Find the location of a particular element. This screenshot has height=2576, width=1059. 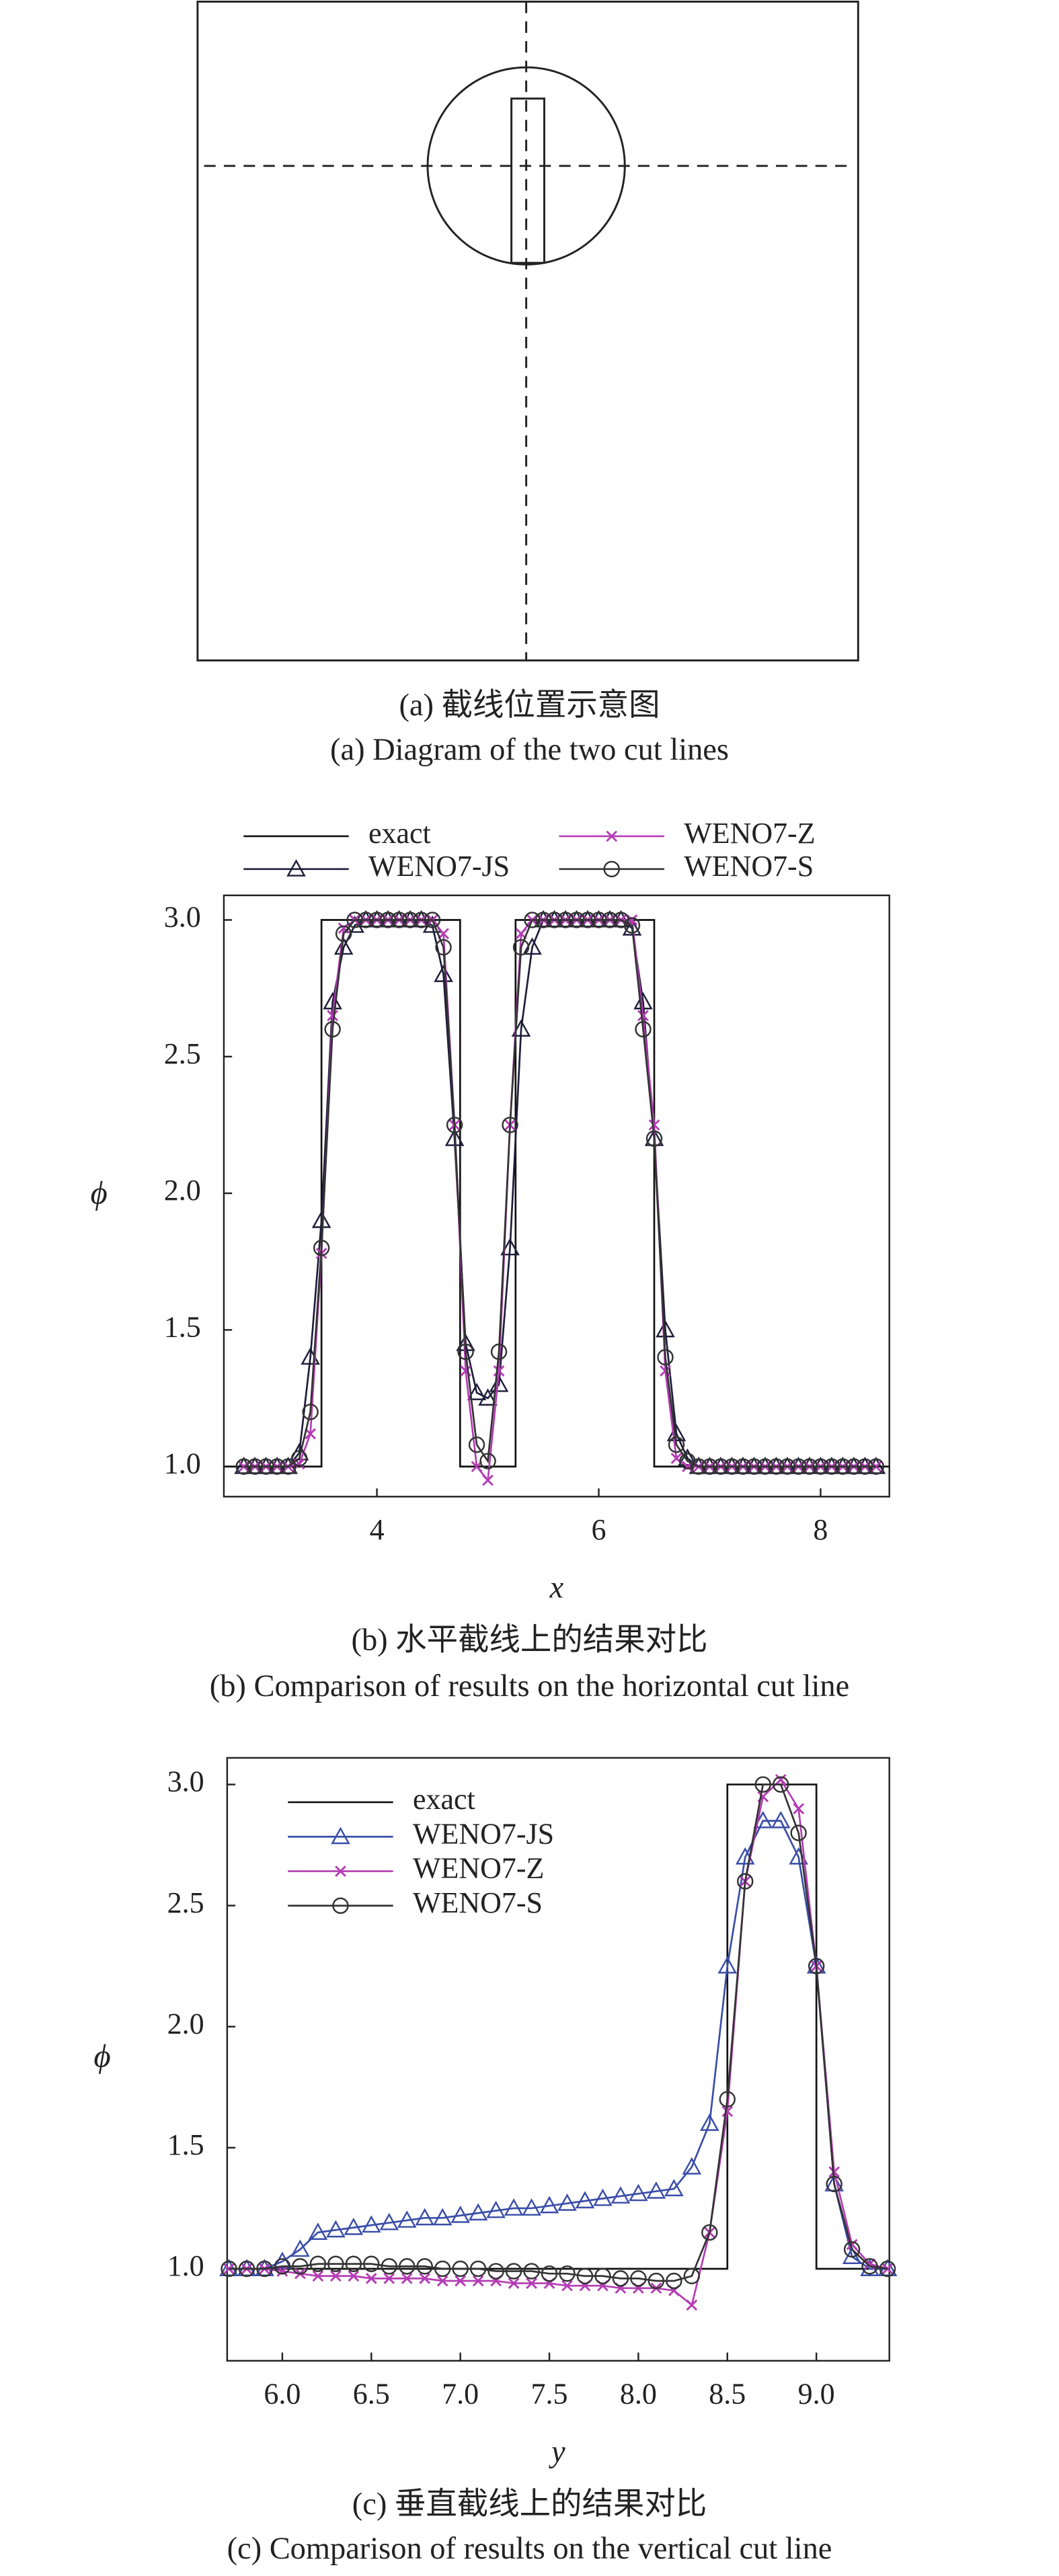

y-tick-label: 3.0 is located at coordinates (185, 1781).